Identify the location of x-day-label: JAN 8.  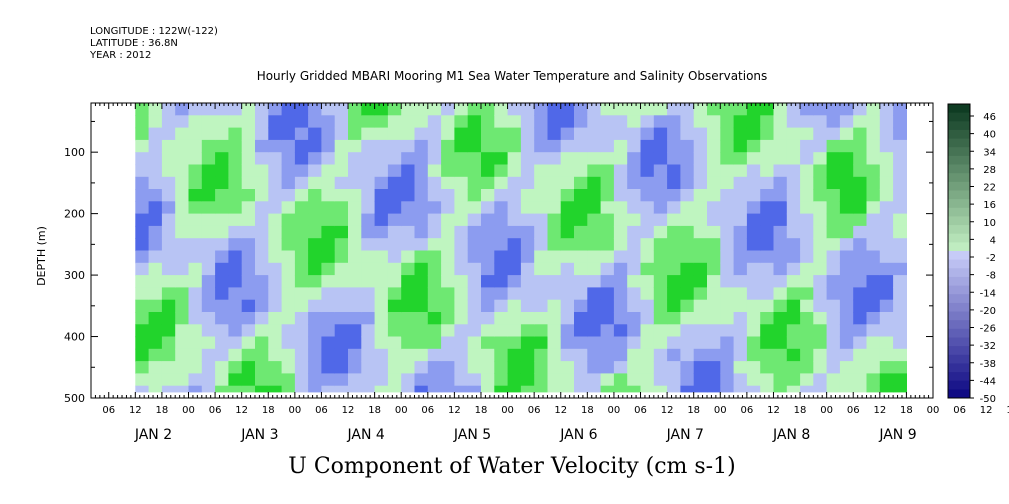
(791, 435).